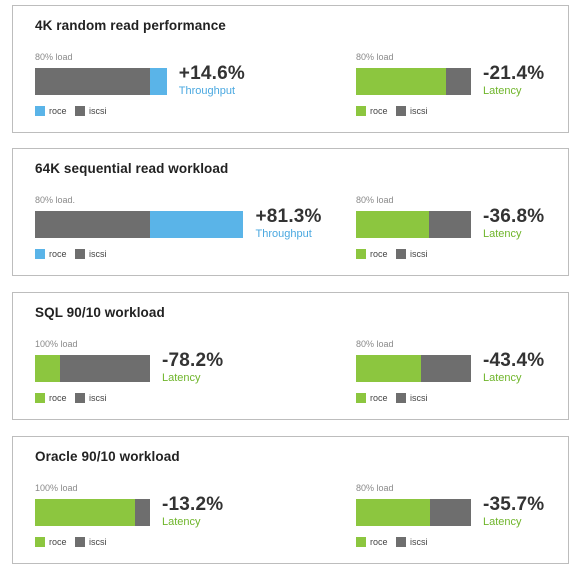 Image resolution: width=585 pixels, height=585 pixels. Describe the element at coordinates (470, 530) in the screenshot. I see `comparison-chart: 80% load -35.7% Latency roce iscsi` at that location.